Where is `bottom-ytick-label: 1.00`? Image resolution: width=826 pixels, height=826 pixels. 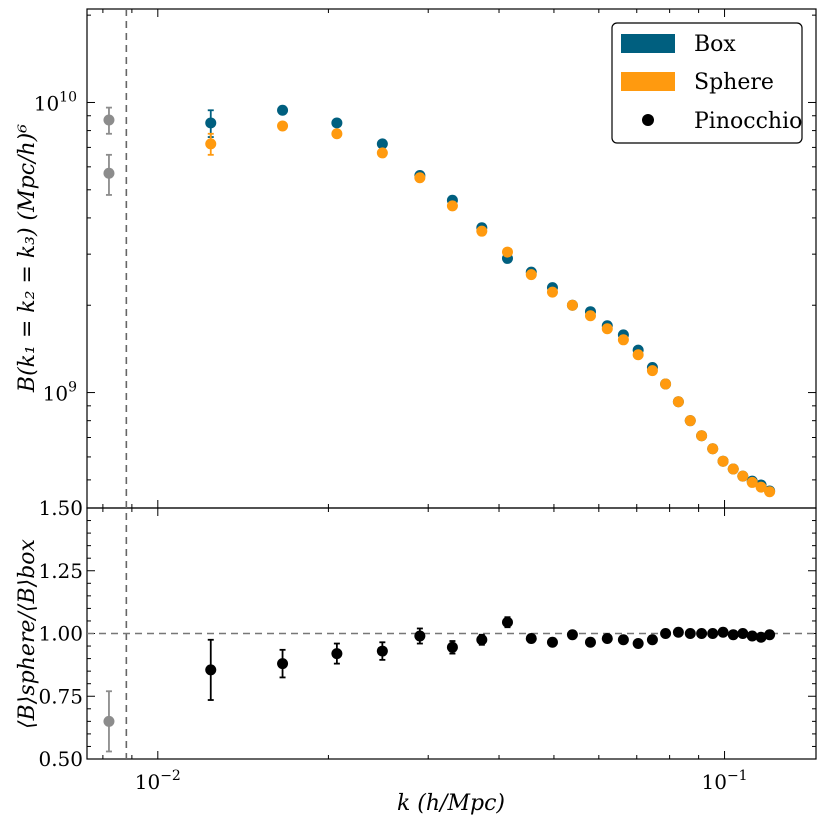 bottom-ytick-label: 1.00 is located at coordinates (60, 634).